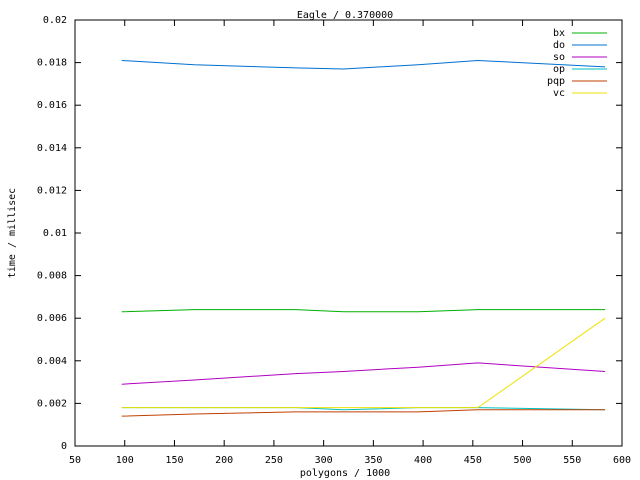 The image size is (640, 480). Describe the element at coordinates (556, 81) in the screenshot. I see `legend-label: pqp` at that location.